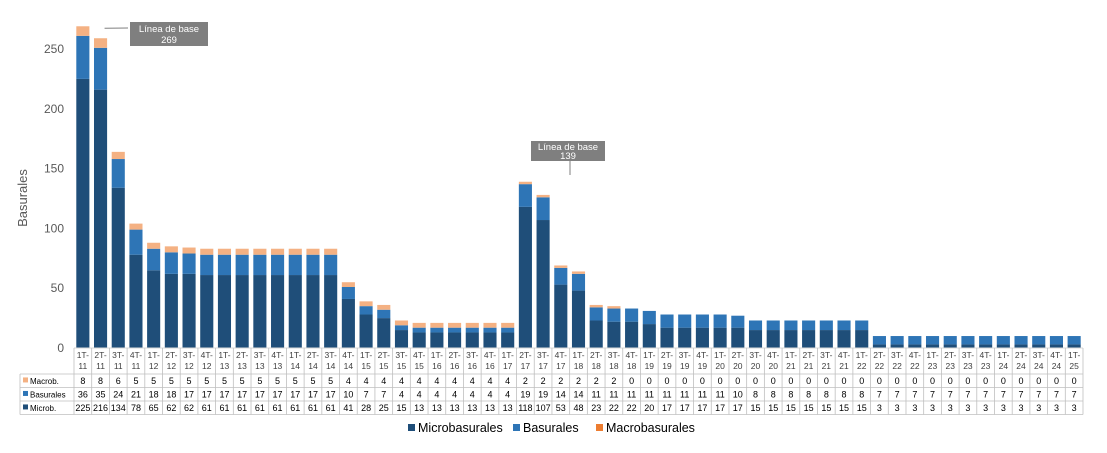 This screenshot has height=453, width=1107. What do you see at coordinates (880, 366) in the screenshot?
I see `category-label: 22` at bounding box center [880, 366].